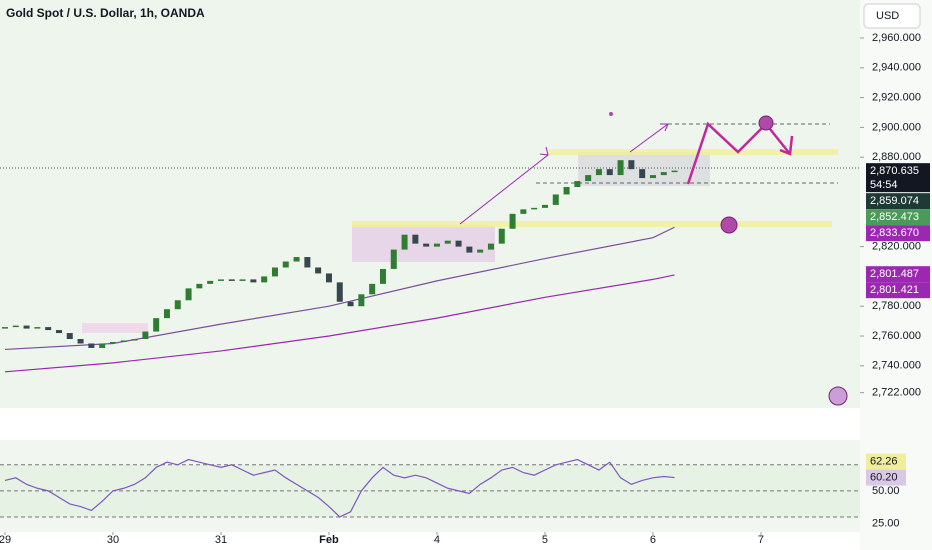 Image resolution: width=932 pixels, height=550 pixels. I want to click on y-tick-label: 2,722.000, so click(896, 393).